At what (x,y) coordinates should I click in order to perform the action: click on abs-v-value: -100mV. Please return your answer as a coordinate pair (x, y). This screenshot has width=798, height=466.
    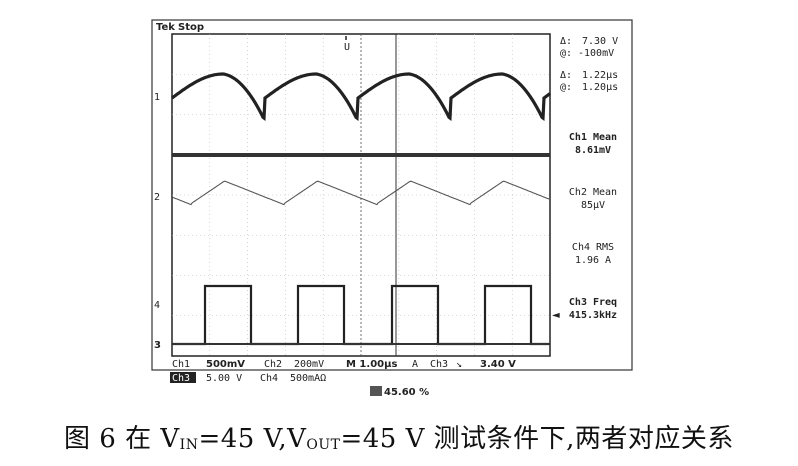
    Looking at the image, I should click on (596, 53).